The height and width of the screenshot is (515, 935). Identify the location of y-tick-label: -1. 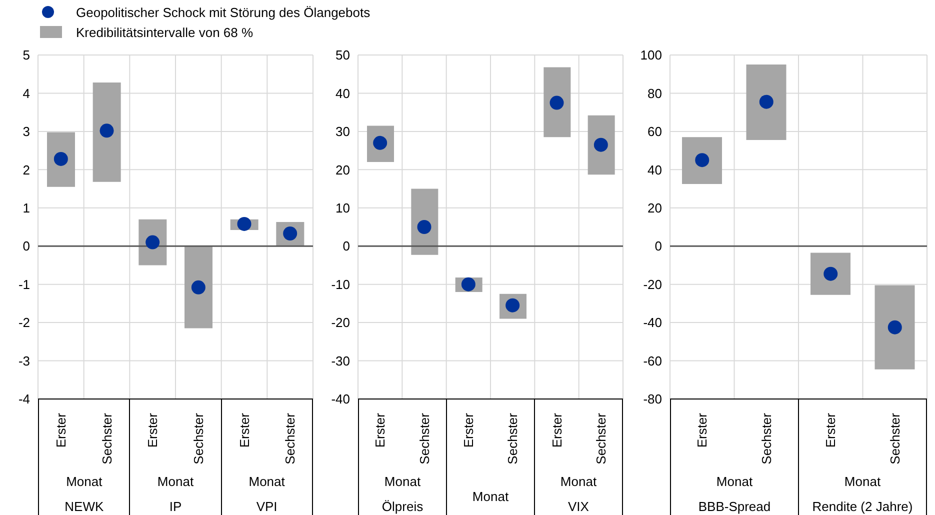
(24, 284).